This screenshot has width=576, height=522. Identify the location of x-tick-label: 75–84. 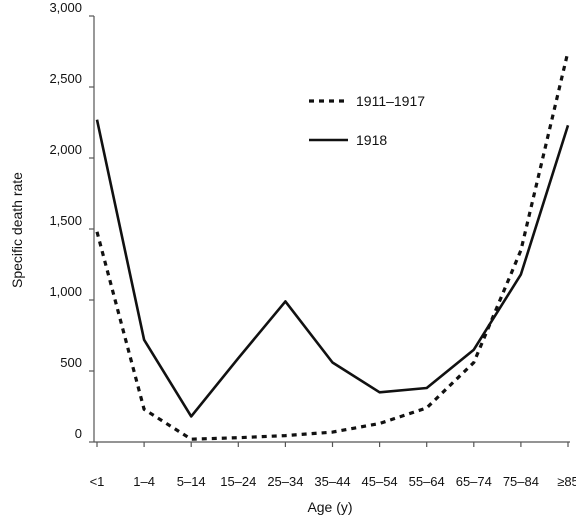
(521, 481).